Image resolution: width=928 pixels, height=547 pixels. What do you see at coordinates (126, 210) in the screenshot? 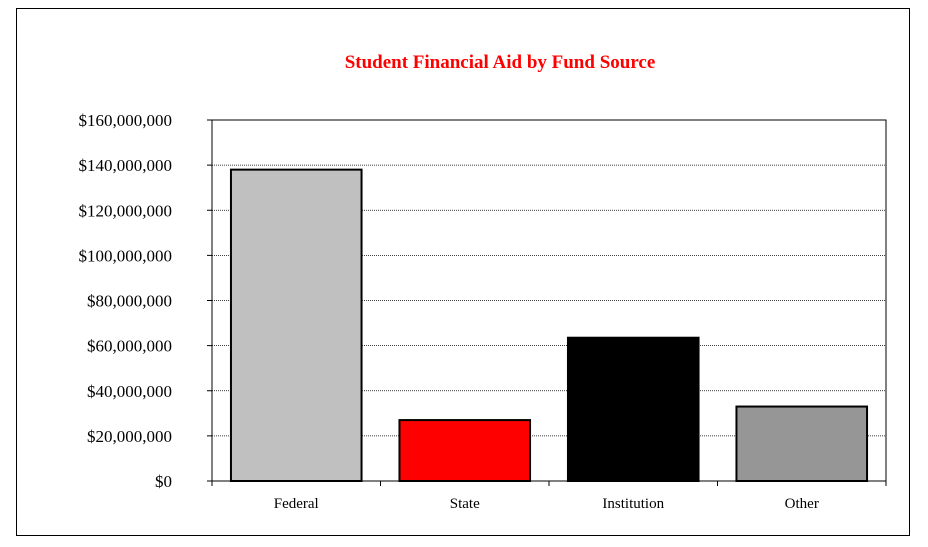
I see `y-tick-label: $120,000,000` at bounding box center [126, 210].